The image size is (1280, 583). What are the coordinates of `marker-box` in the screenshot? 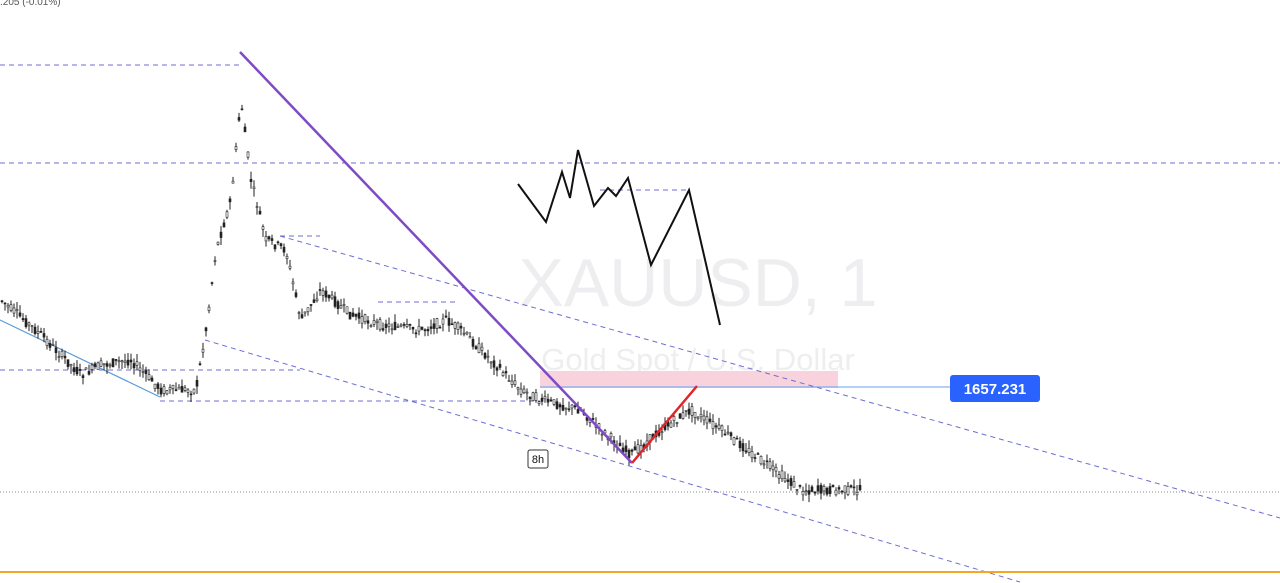 It's located at (538, 459).